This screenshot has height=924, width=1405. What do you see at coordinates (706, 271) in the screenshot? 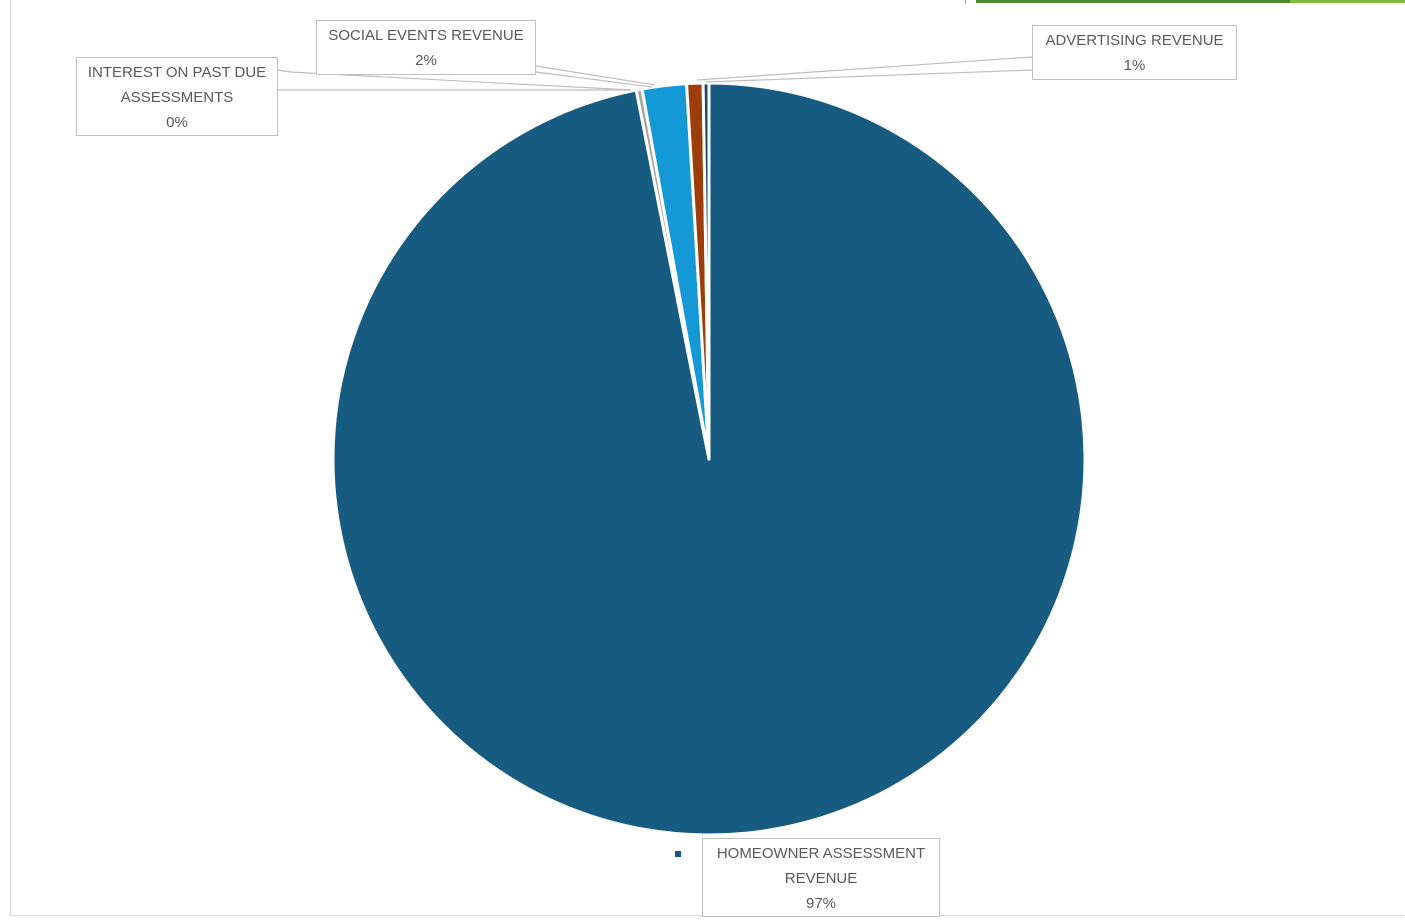
I see `pie-slice-other` at bounding box center [706, 271].